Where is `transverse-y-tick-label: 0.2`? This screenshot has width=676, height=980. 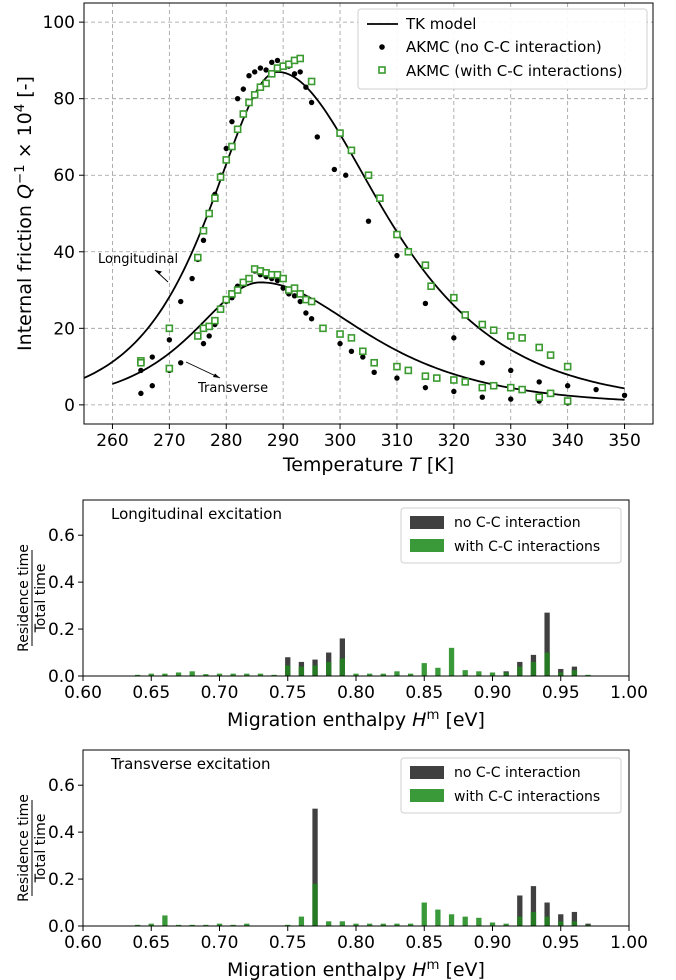 transverse-y-tick-label: 0.2 is located at coordinates (61, 880).